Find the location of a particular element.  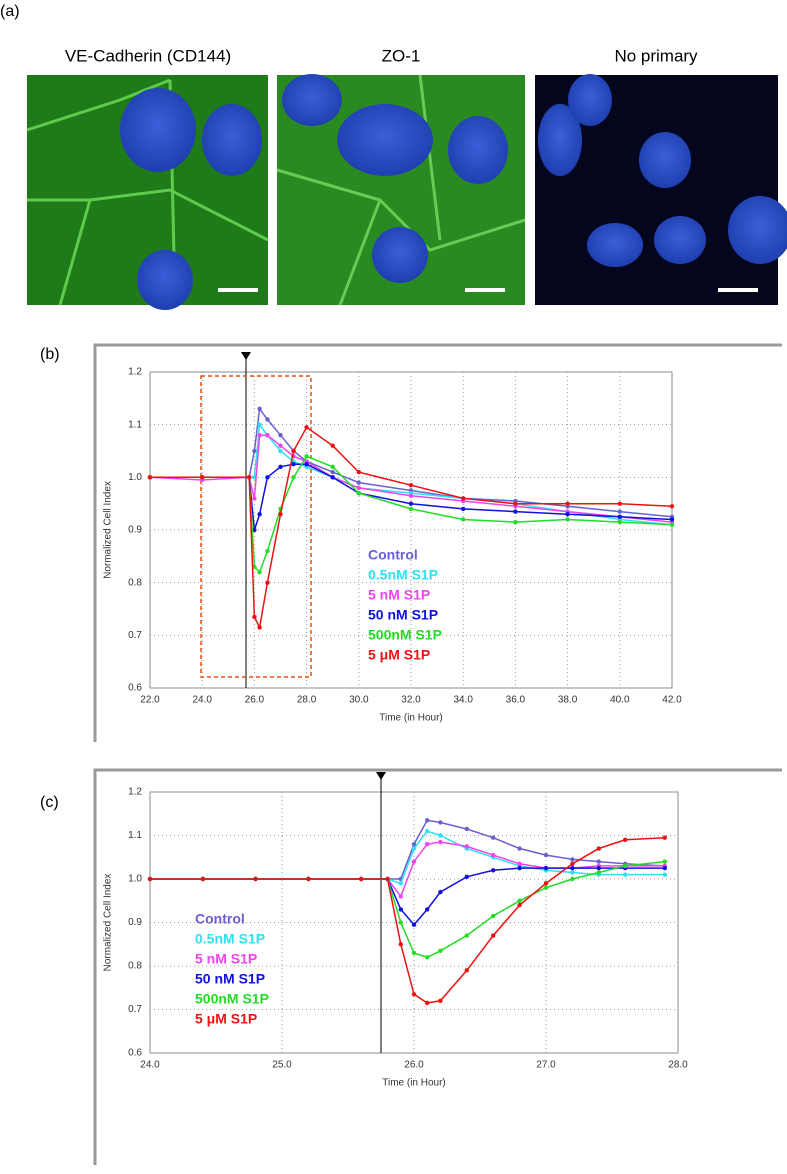

x-tick-label: 34.0 is located at coordinates (463, 700).